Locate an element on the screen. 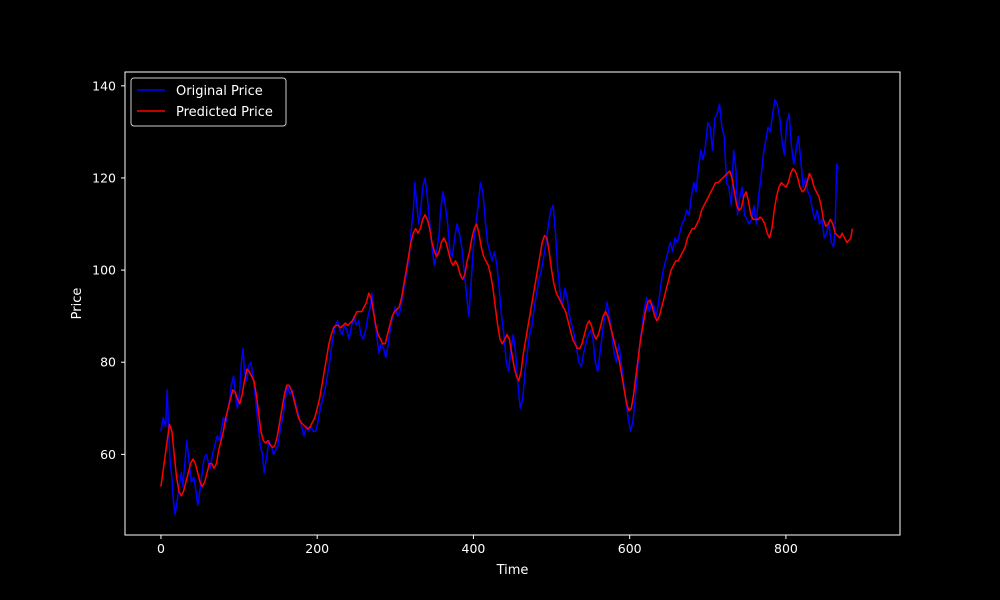 The width and height of the screenshot is (1000, 600). x-tick-label: 600 is located at coordinates (630, 548).